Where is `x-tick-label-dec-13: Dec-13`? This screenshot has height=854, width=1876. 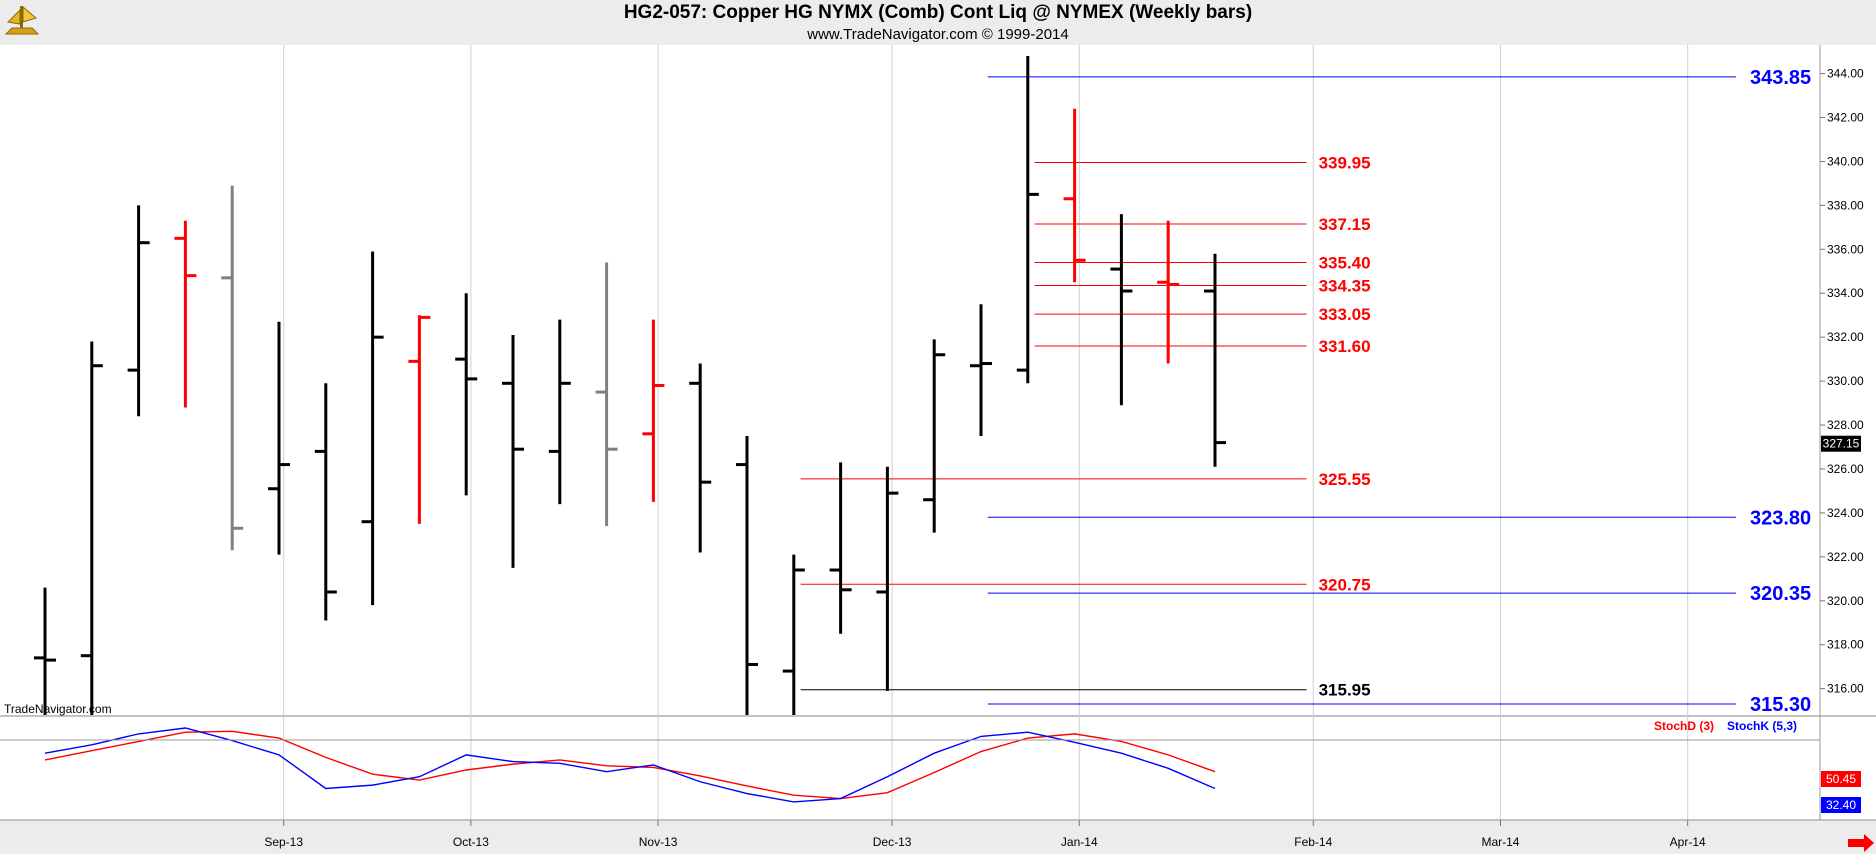
x-tick-label-dec-13: Dec-13 is located at coordinates (892, 842).